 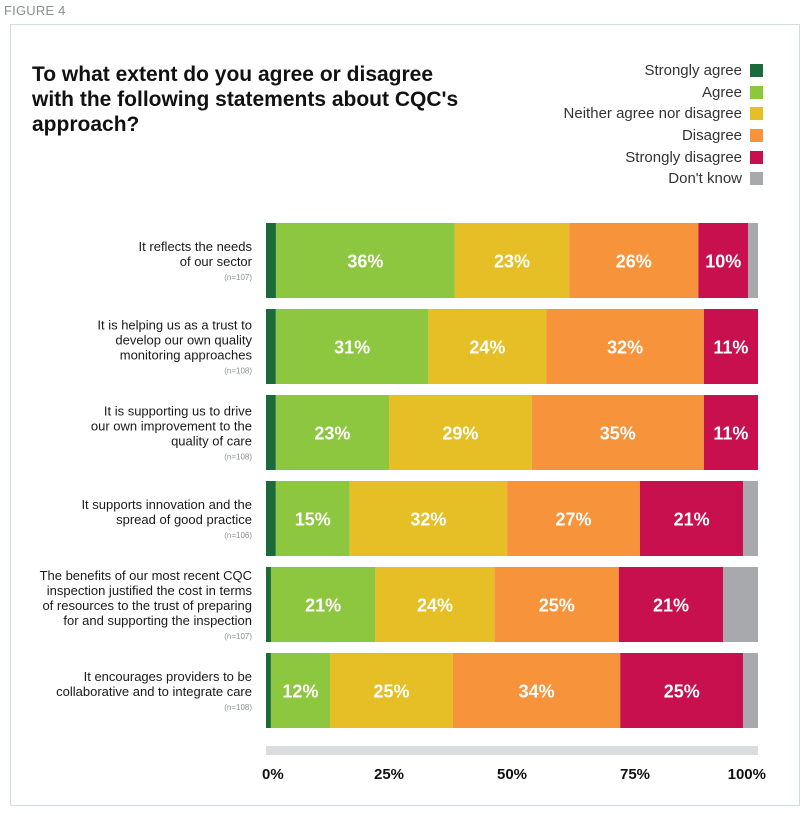 I want to click on category-label: It encourages providers to be, so click(x=168, y=676).